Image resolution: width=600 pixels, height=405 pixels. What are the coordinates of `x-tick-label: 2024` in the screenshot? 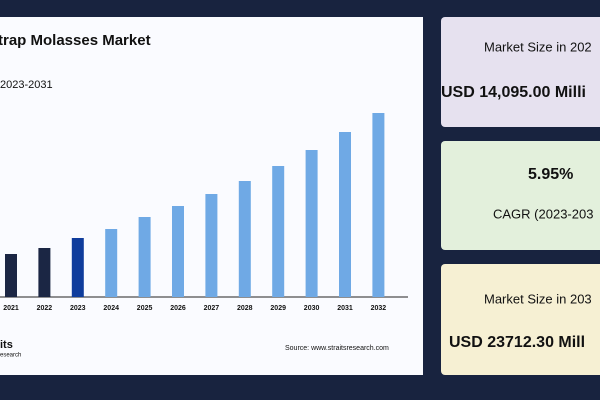 It's located at (111, 308).